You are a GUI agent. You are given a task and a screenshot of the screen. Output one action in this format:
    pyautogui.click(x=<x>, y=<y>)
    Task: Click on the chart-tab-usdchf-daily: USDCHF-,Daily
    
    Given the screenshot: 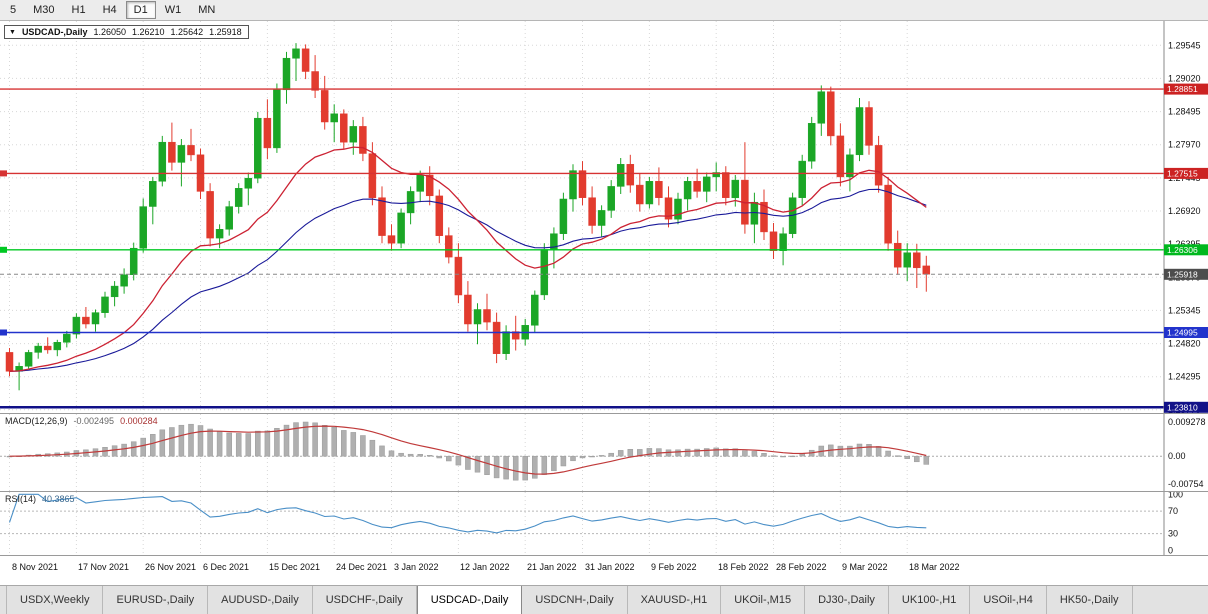 What is the action you would take?
    pyautogui.click(x=365, y=600)
    